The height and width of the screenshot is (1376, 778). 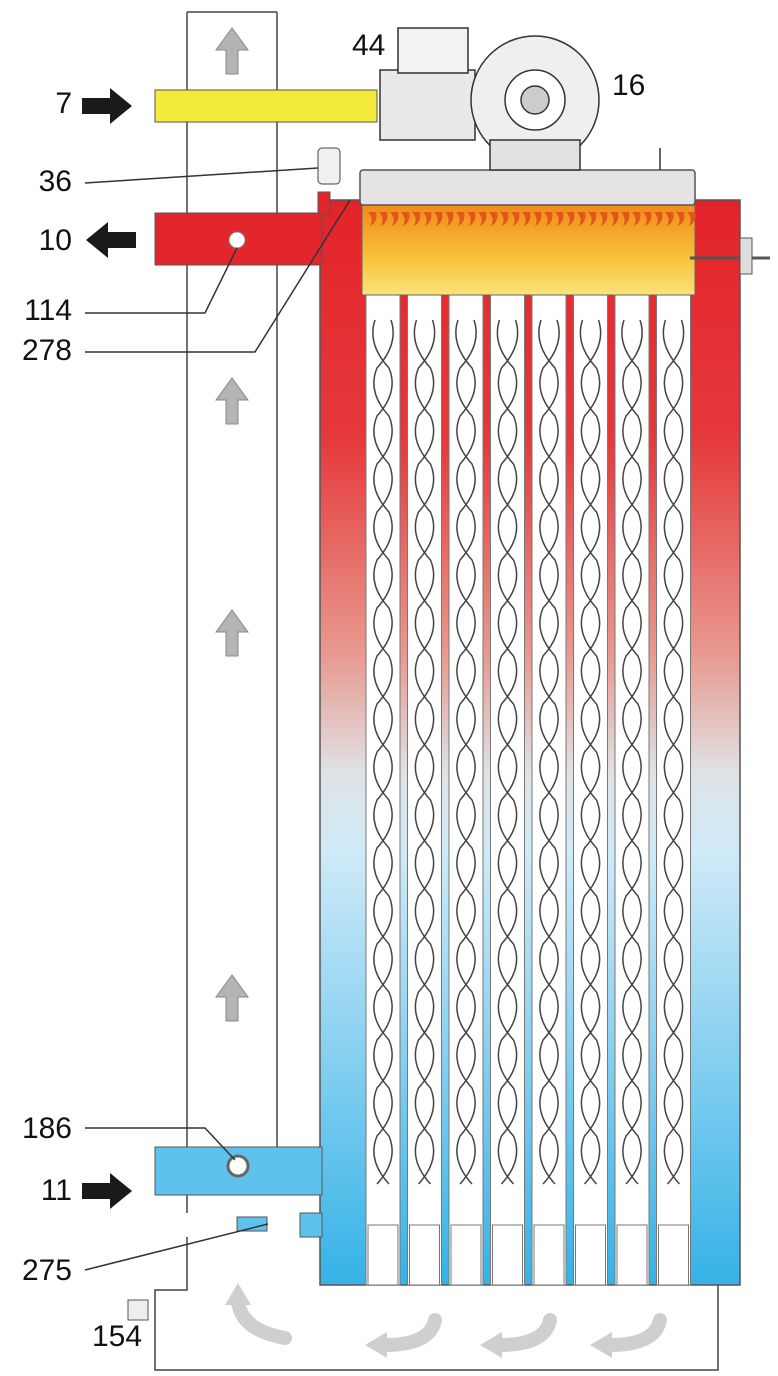 What do you see at coordinates (138, 1310) in the screenshot?
I see `condensate-outlet` at bounding box center [138, 1310].